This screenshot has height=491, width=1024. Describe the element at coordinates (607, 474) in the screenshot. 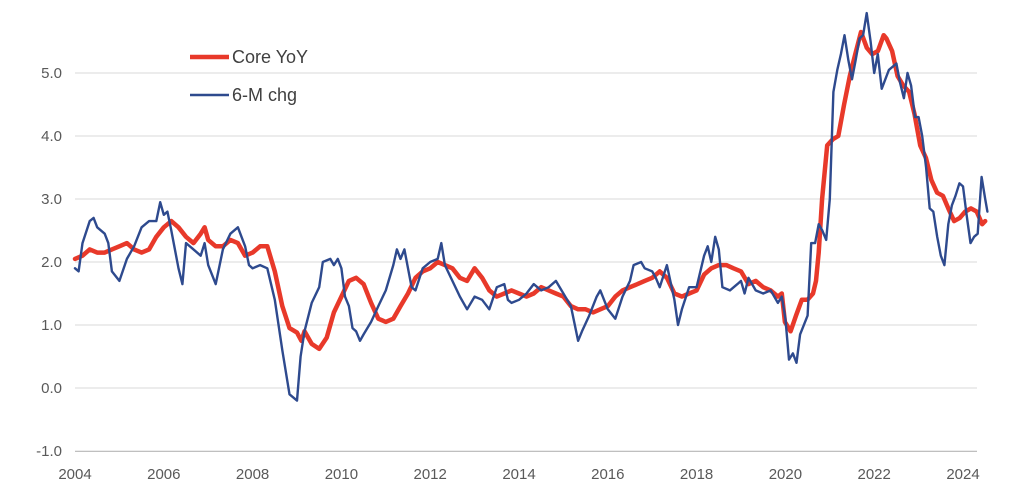

I see `x-tick-label: 2016` at that location.